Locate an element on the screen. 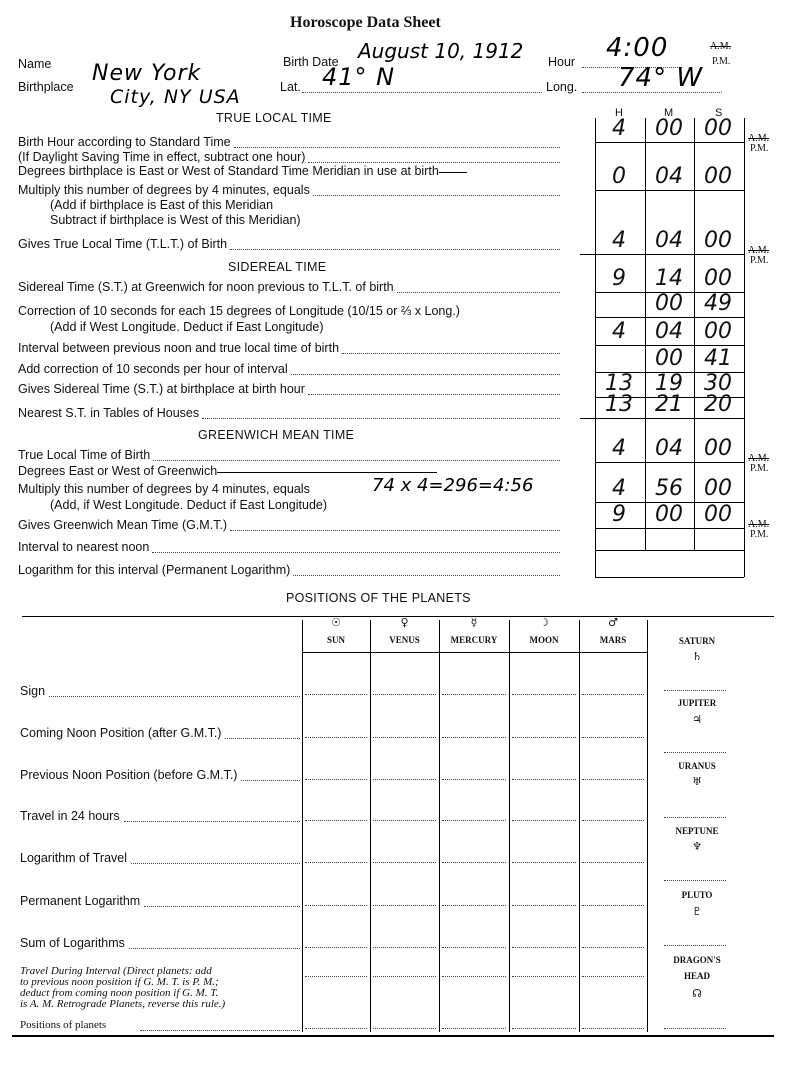 This screenshot has width=796, height=1076. am-marker: A.M. is located at coordinates (759, 138).